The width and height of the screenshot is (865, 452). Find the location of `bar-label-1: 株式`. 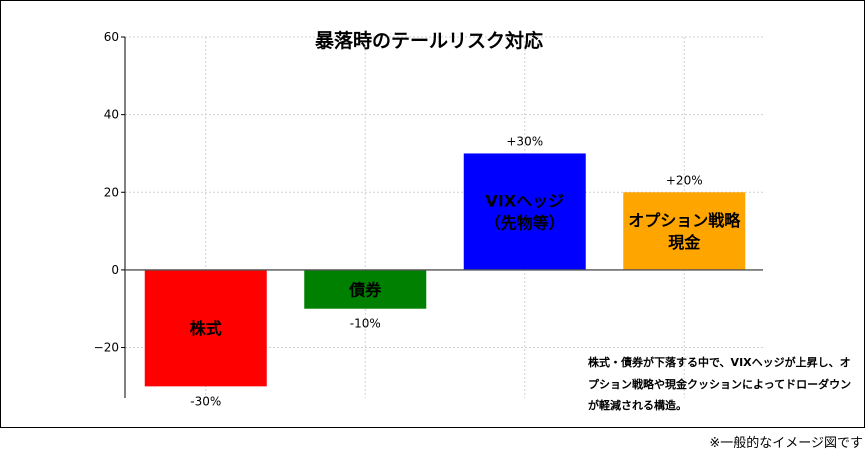

bar-label-1: 株式 is located at coordinates (206, 328).